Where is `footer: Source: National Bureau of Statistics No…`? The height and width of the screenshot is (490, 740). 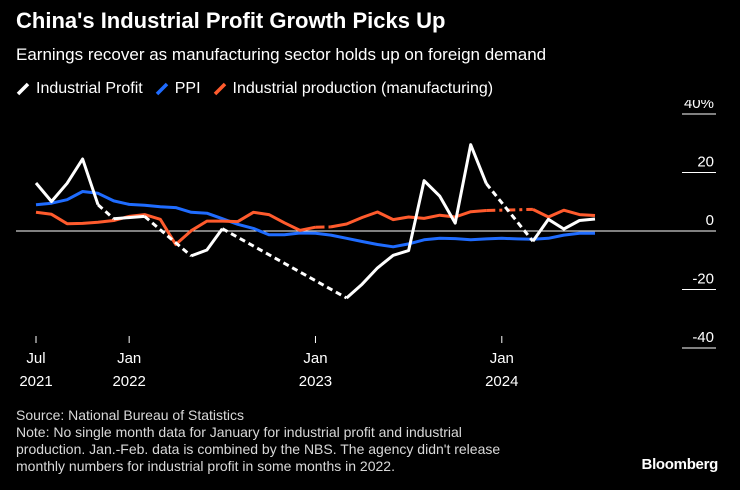
footer: Source: National Bureau of Statistics No… is located at coordinates (296, 441).